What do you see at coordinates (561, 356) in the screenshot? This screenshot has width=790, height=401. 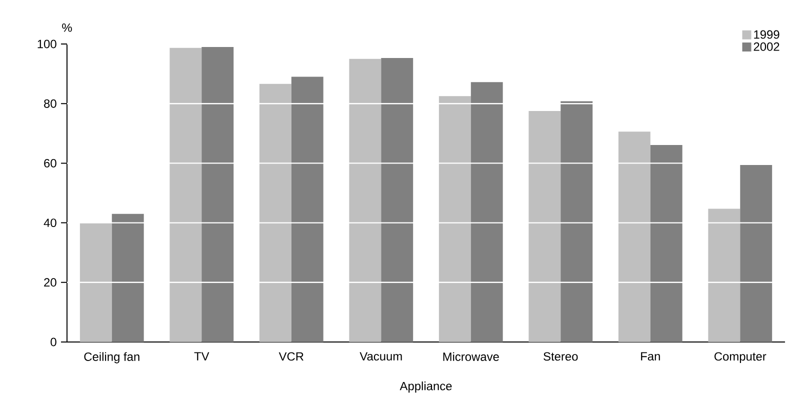 I see `x-tick-label: Stereo` at bounding box center [561, 356].